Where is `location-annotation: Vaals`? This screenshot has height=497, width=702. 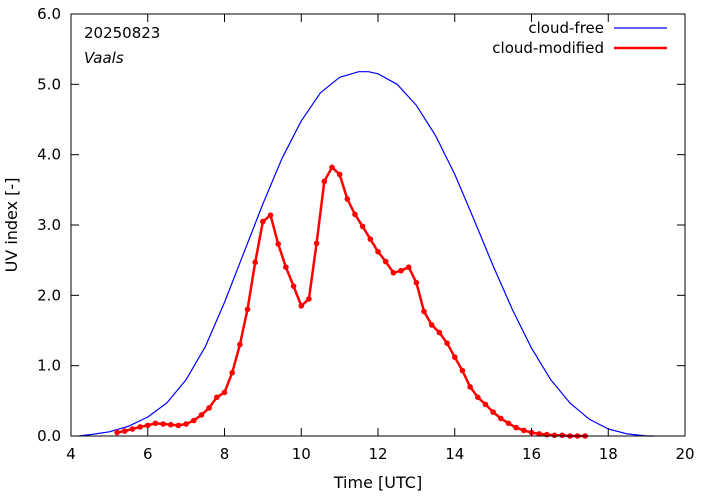
location-annotation: Vaals is located at coordinates (104, 58).